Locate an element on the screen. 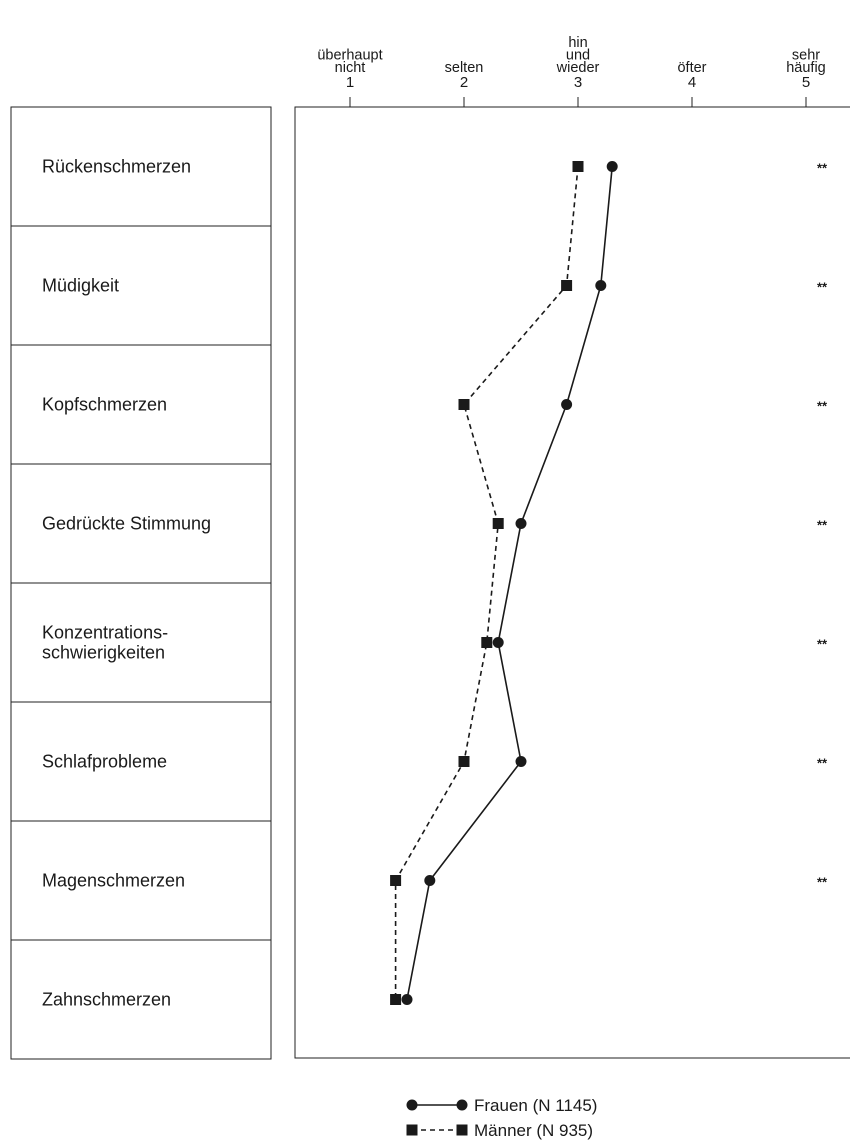 This screenshot has width=850, height=1146. category-label: Magenschmerzen is located at coordinates (113, 881).